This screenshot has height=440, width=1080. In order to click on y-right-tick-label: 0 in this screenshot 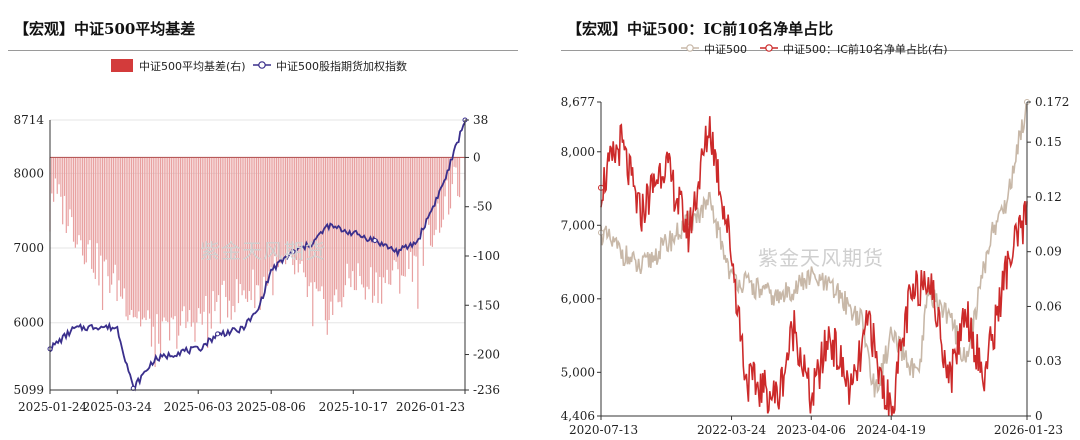, I will do `click(477, 157)`.